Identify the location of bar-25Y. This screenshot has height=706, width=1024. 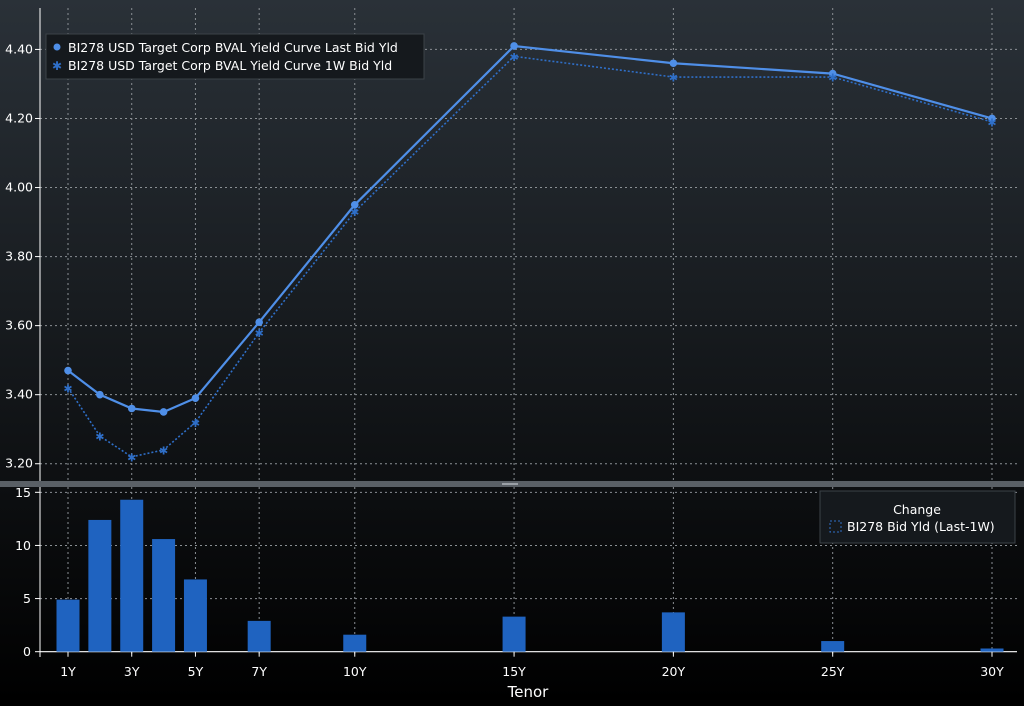
(833, 646).